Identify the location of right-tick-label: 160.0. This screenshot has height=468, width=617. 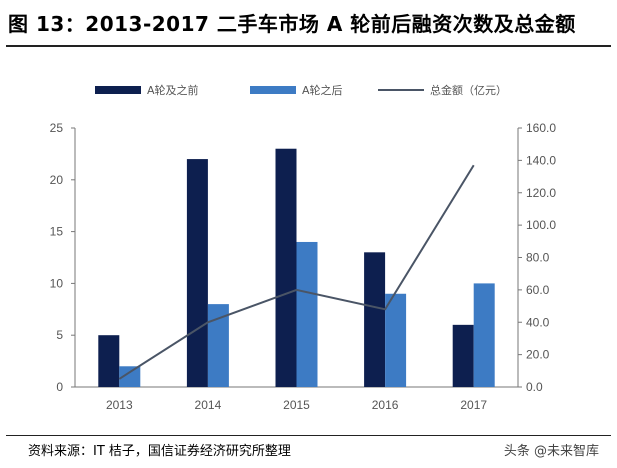
(541, 128).